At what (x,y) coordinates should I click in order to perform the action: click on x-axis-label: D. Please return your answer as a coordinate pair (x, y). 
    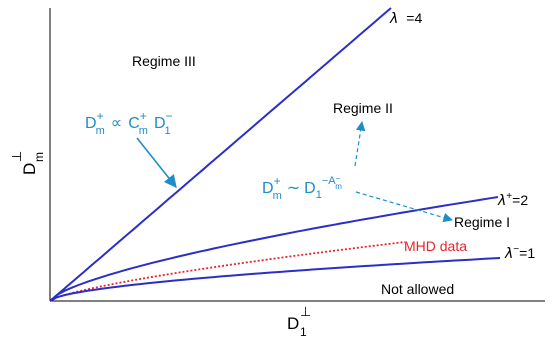
    Looking at the image, I should click on (293, 323).